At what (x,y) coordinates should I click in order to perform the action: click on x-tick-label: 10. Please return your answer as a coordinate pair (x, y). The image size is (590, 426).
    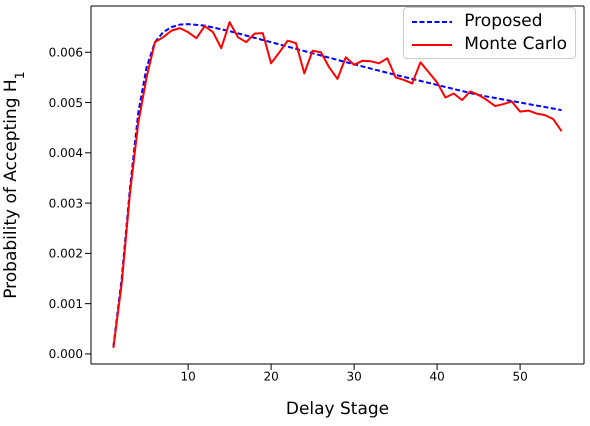
    Looking at the image, I should click on (188, 377).